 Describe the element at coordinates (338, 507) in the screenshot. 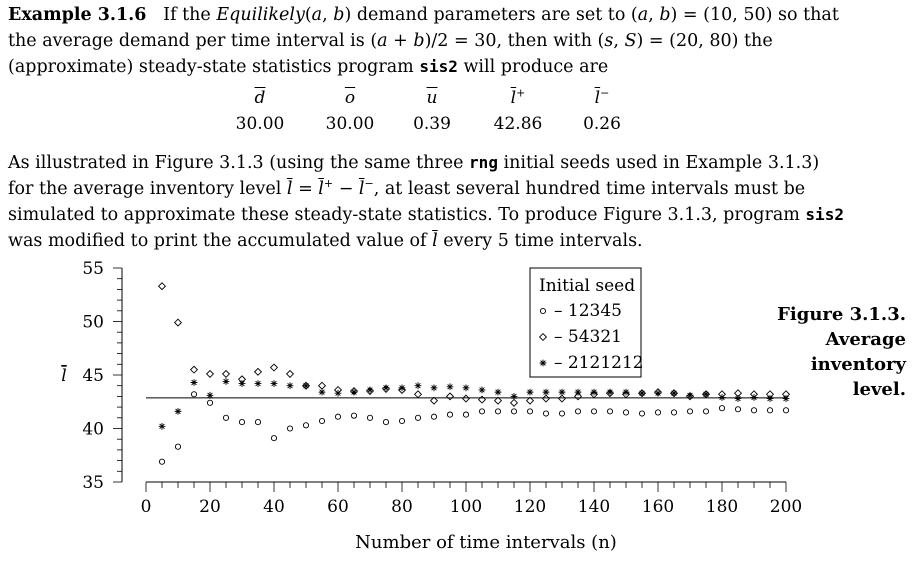

I see `x-tick-label: 60` at that location.